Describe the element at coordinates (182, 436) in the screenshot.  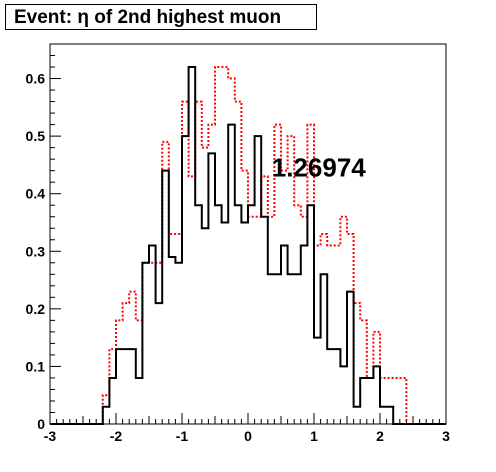
I see `x-tick-label: -1` at that location.